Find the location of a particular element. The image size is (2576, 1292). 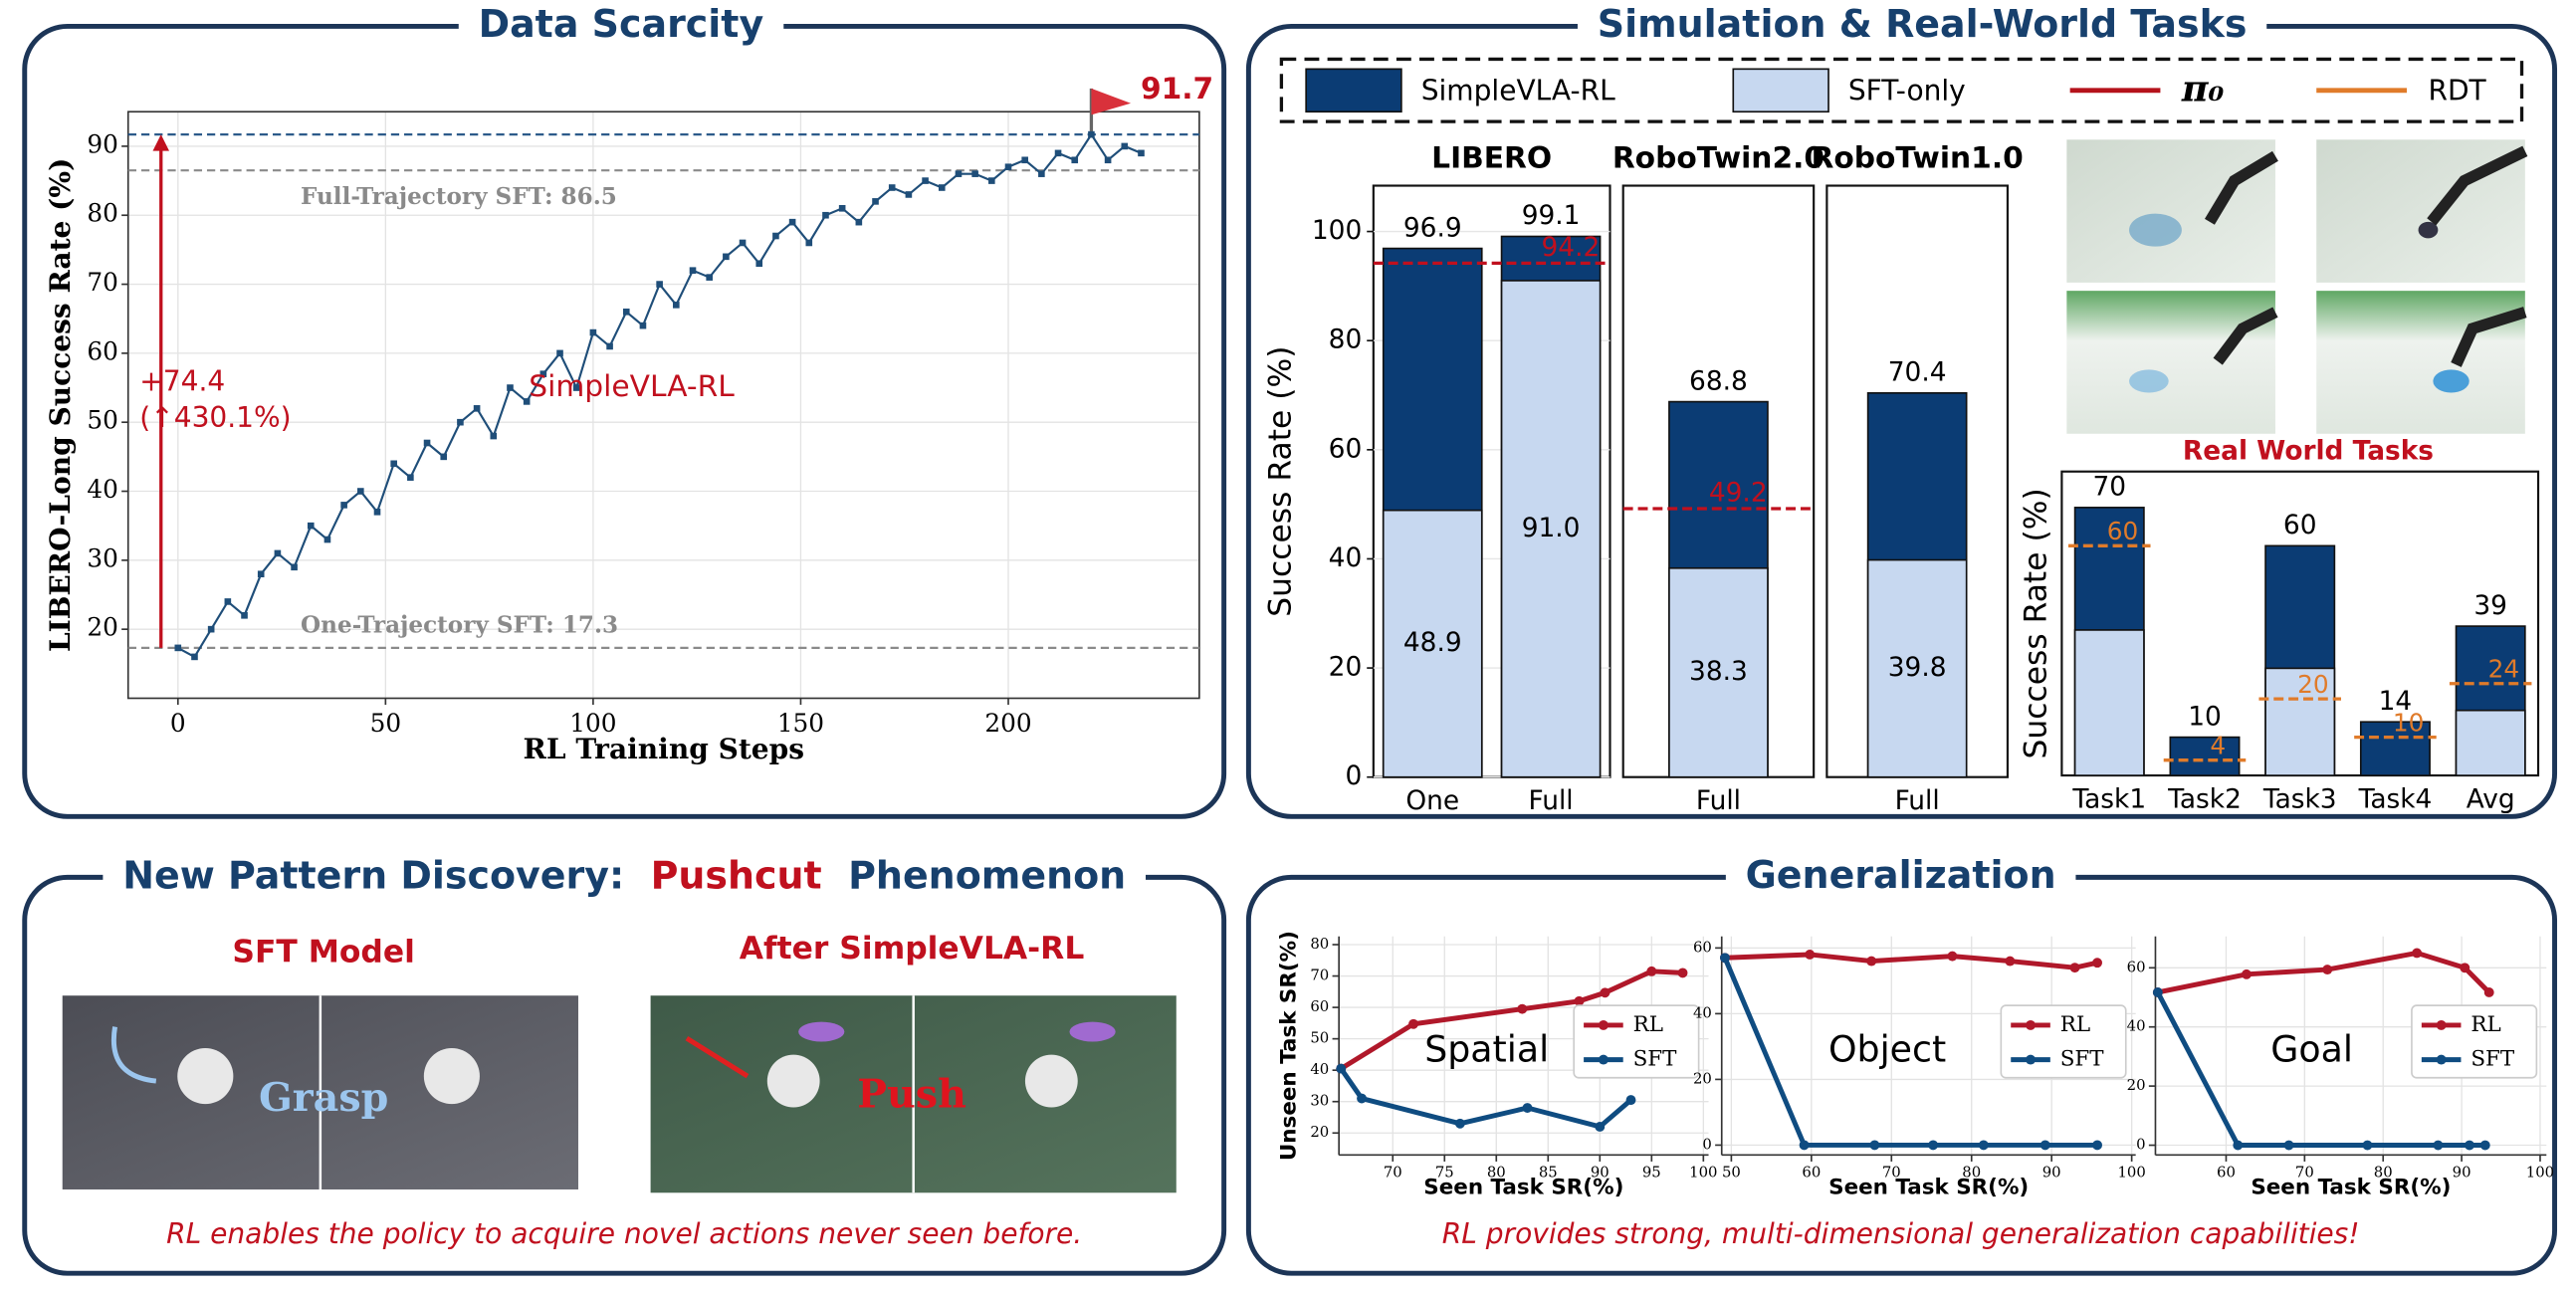

real-world-photos is located at coordinates (2297, 286).